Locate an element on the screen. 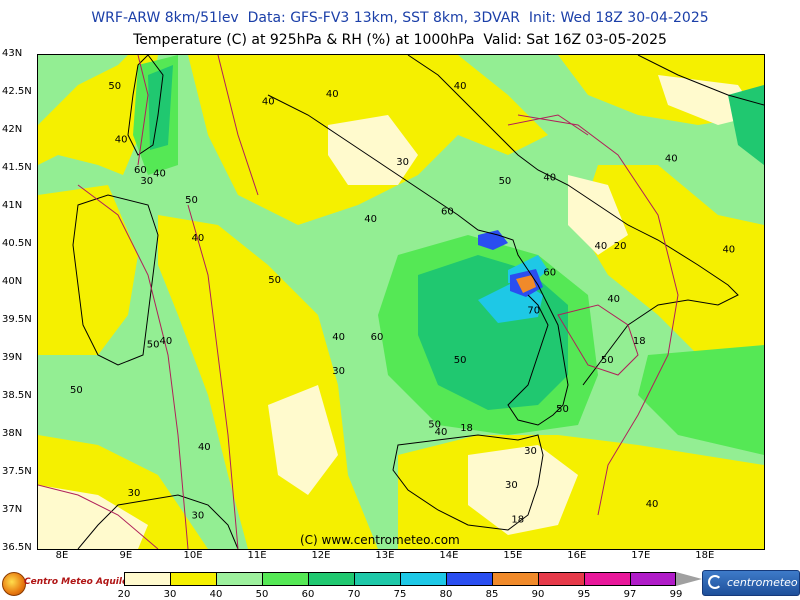 This screenshot has width=800, height=600. lon-label: 18E is located at coordinates (705, 555).